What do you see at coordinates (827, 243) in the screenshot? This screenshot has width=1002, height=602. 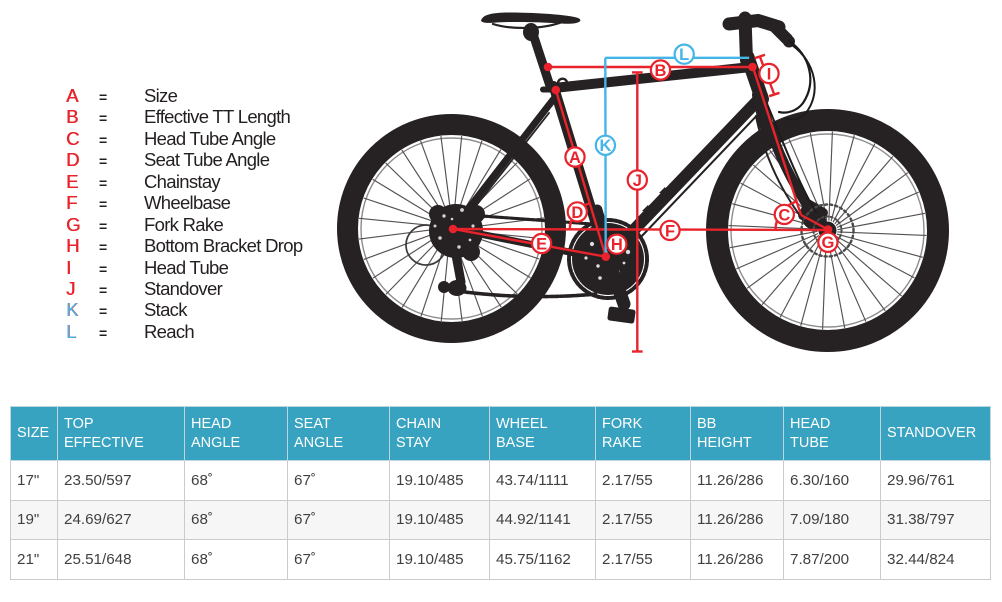 I see `svg-text: G` at bounding box center [827, 243].